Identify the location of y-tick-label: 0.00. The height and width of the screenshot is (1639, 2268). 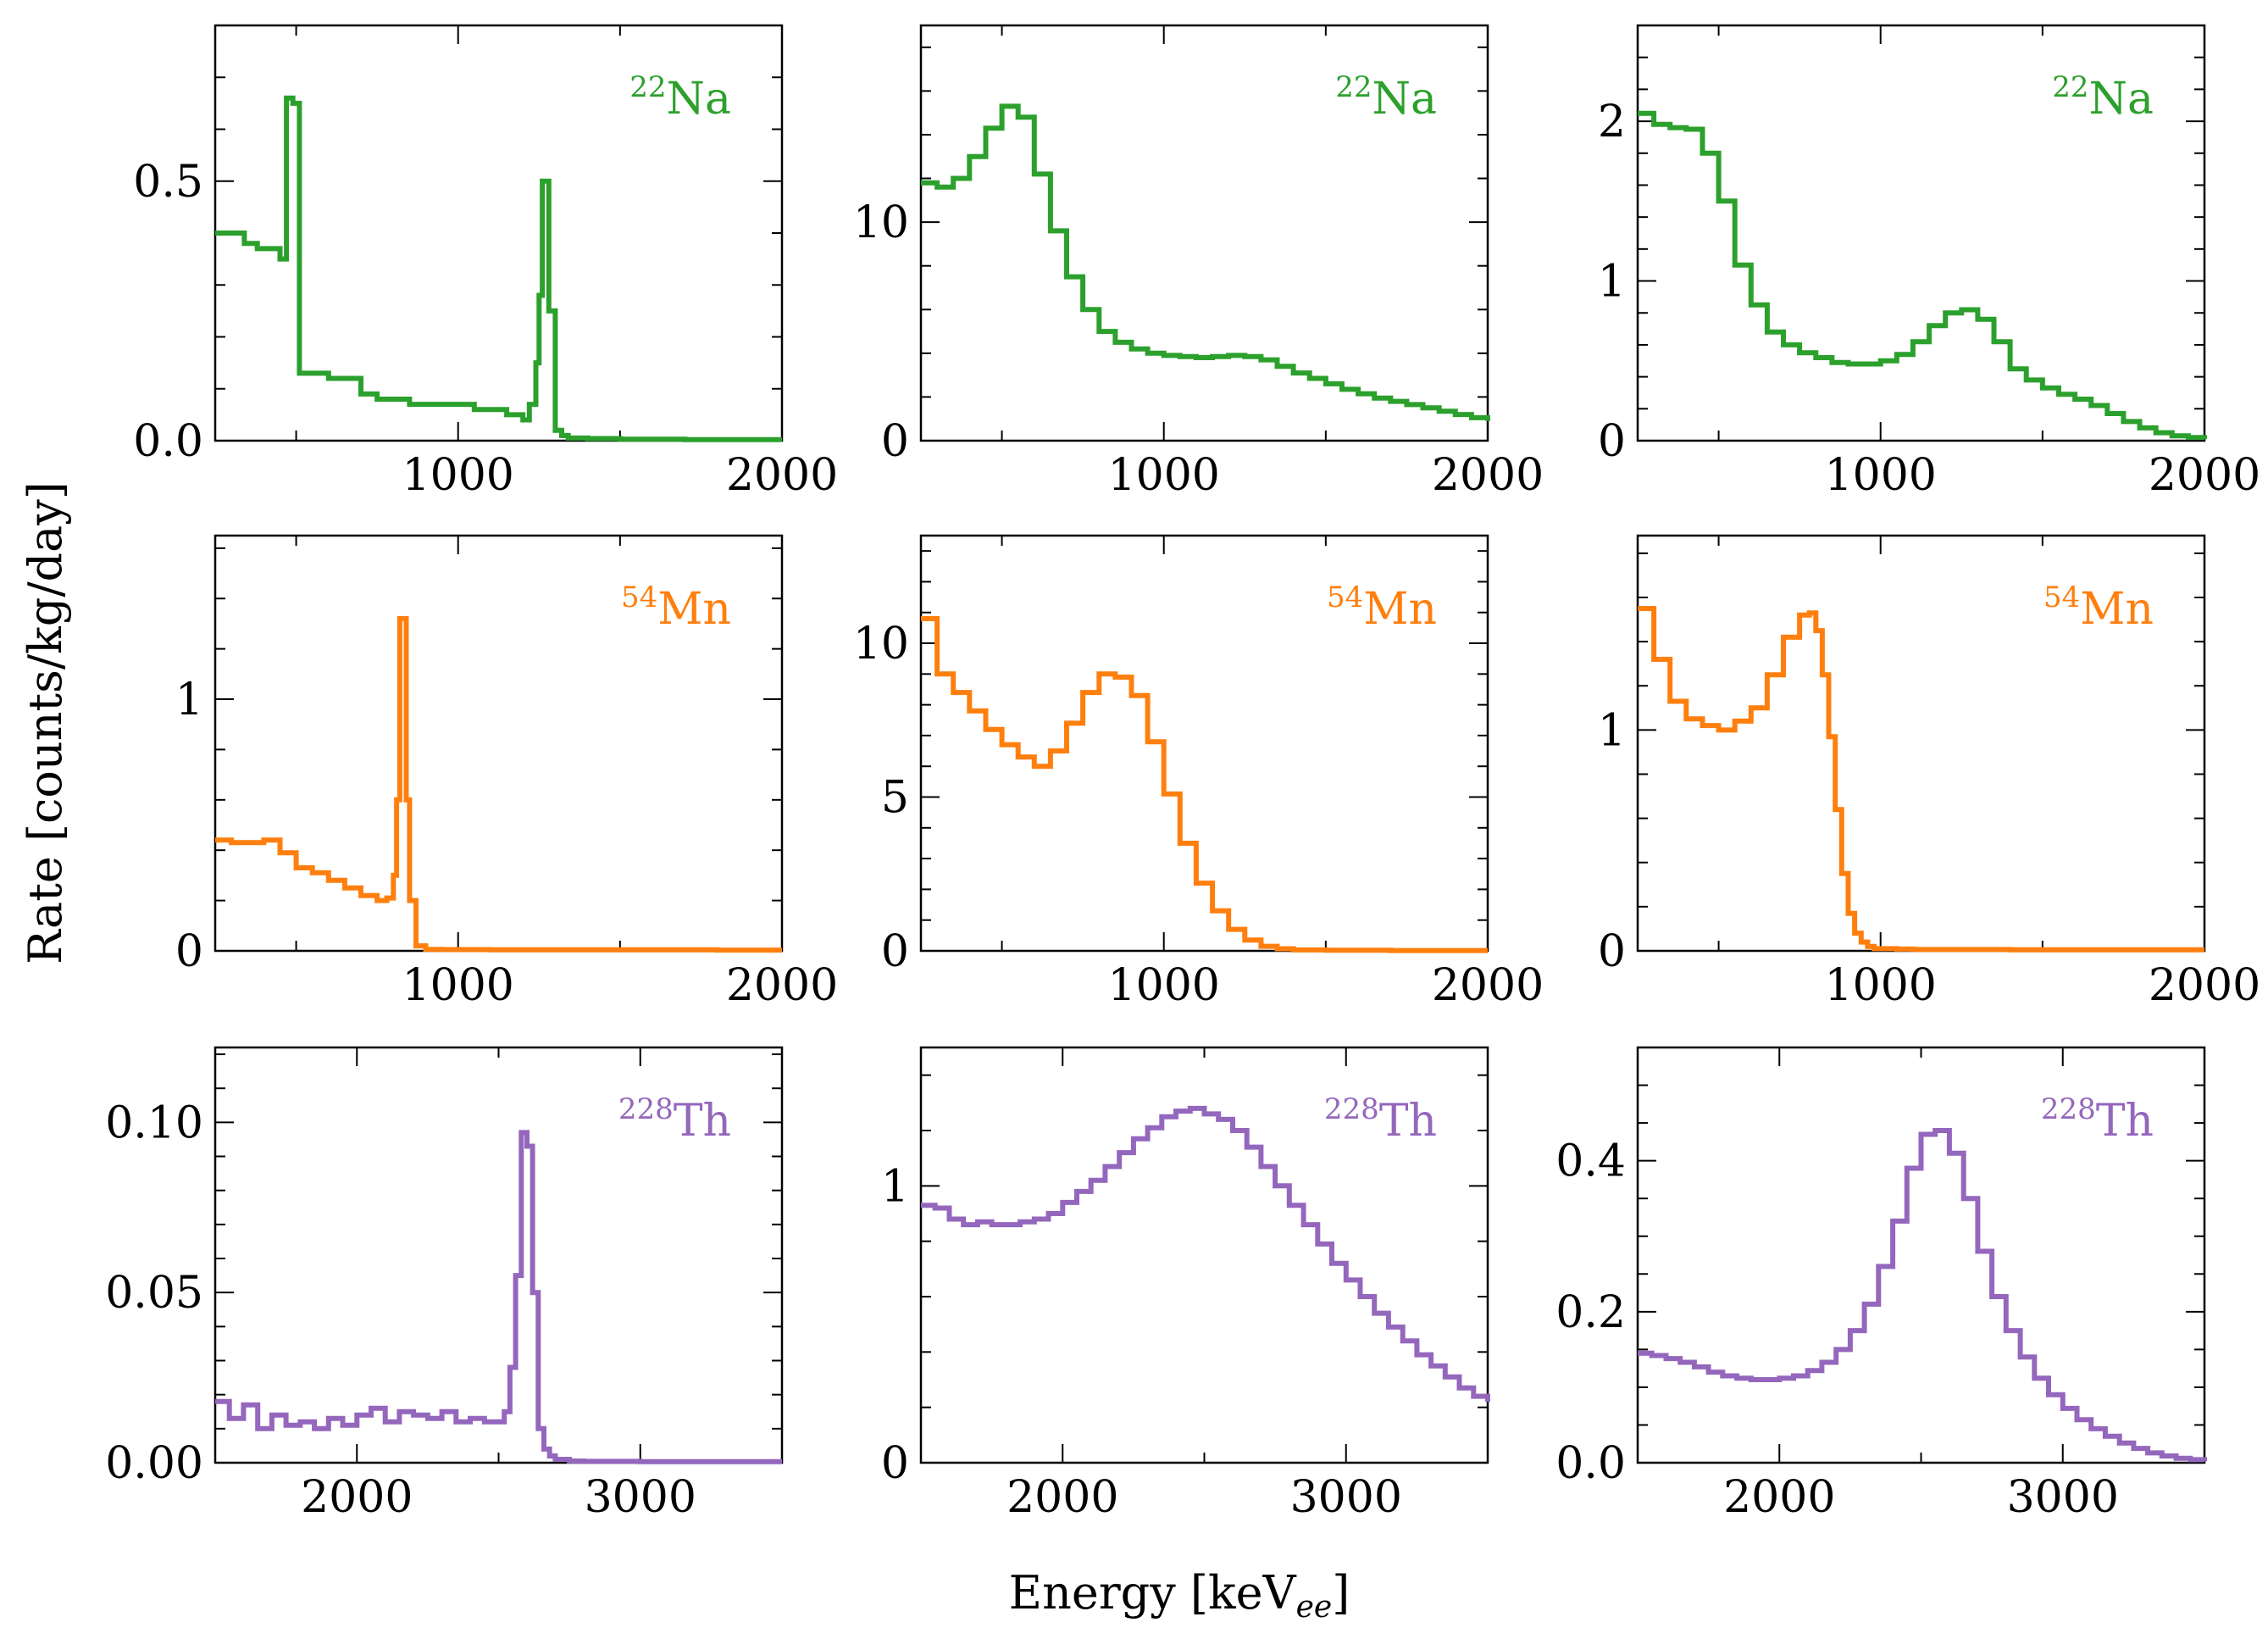
(154, 1464).